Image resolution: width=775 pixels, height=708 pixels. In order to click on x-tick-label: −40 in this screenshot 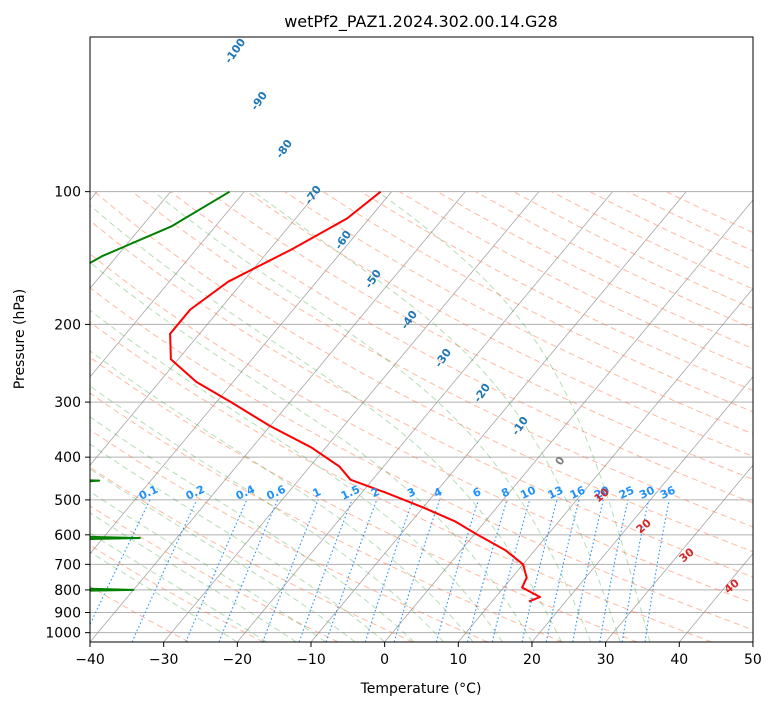, I will do `click(90, 660)`.